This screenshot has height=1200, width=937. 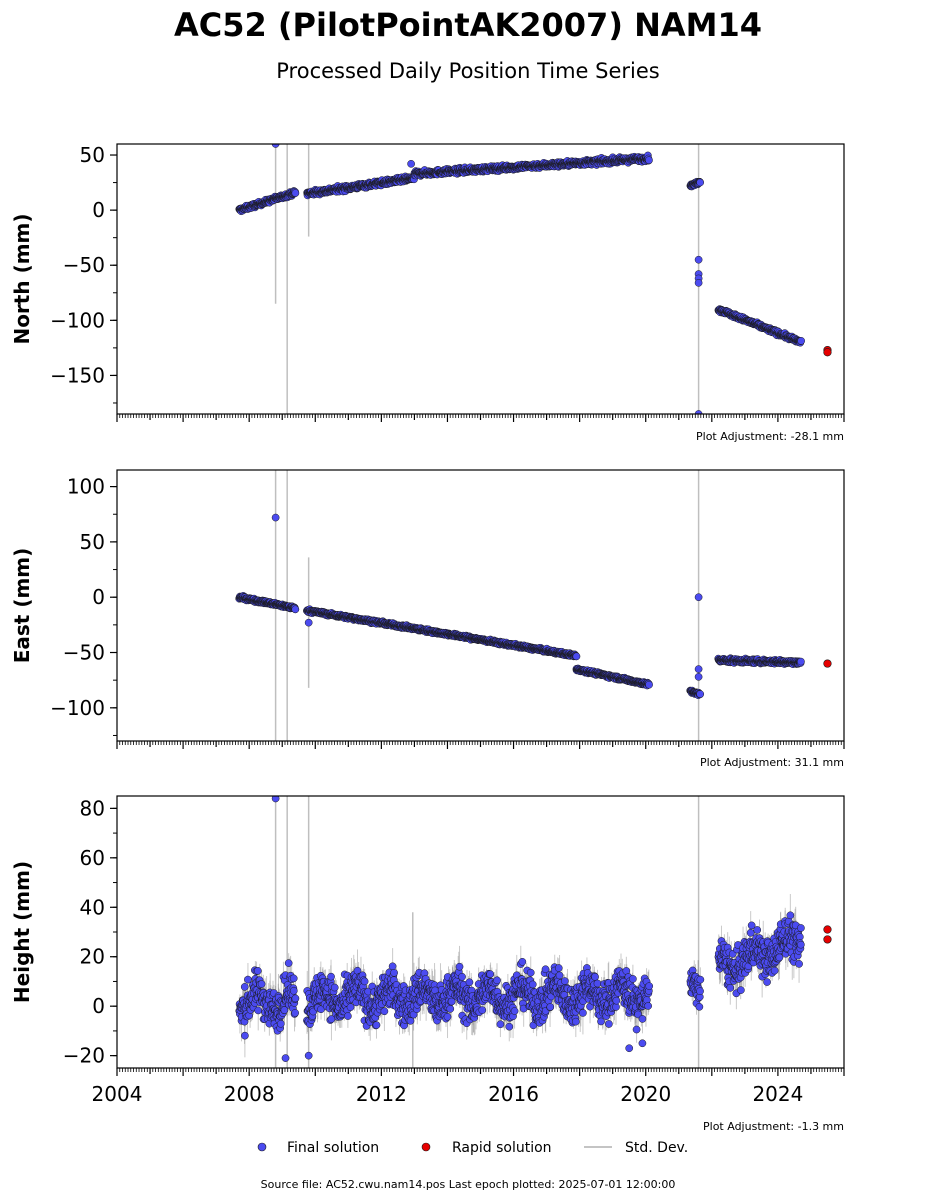 What do you see at coordinates (468, 71) in the screenshot?
I see `chart-subtitle: Processed Daily Position Time Series` at bounding box center [468, 71].